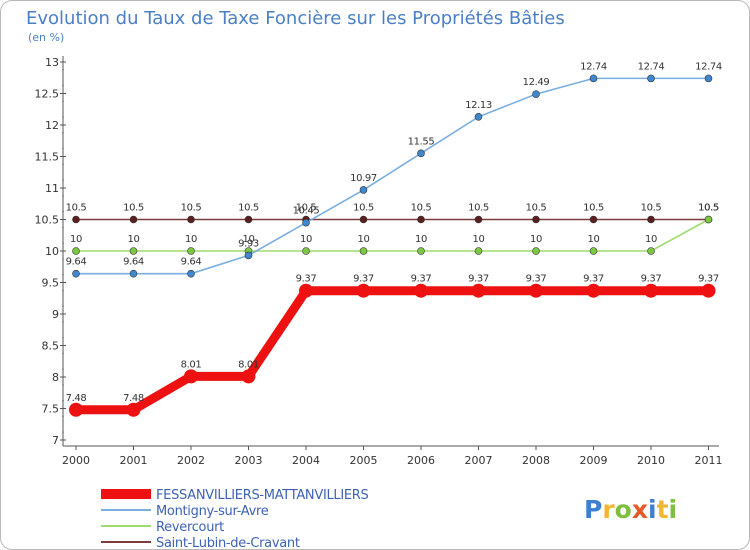  I want to click on y-tick-label: 9, so click(55, 314).